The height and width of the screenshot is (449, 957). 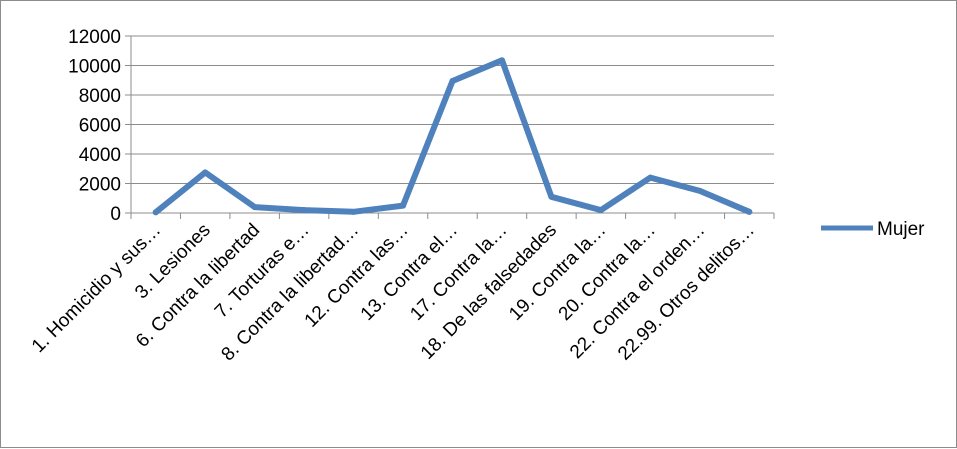 I want to click on y-tick-label: 8000, so click(x=100, y=96).